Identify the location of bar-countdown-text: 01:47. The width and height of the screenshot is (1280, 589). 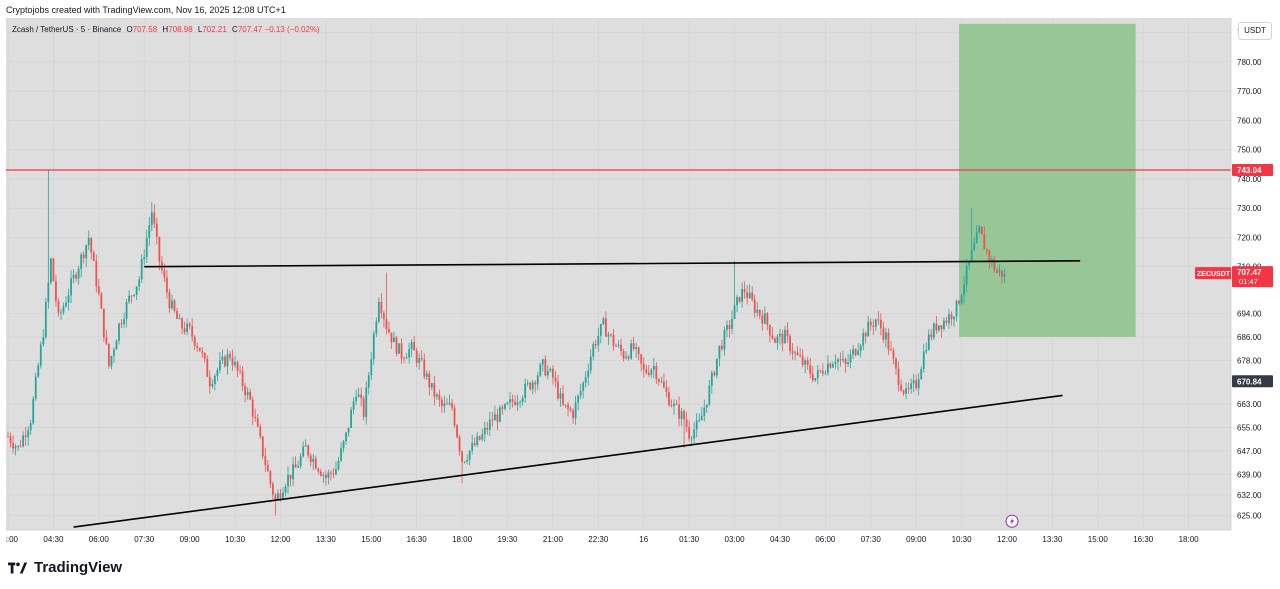
(1248, 281).